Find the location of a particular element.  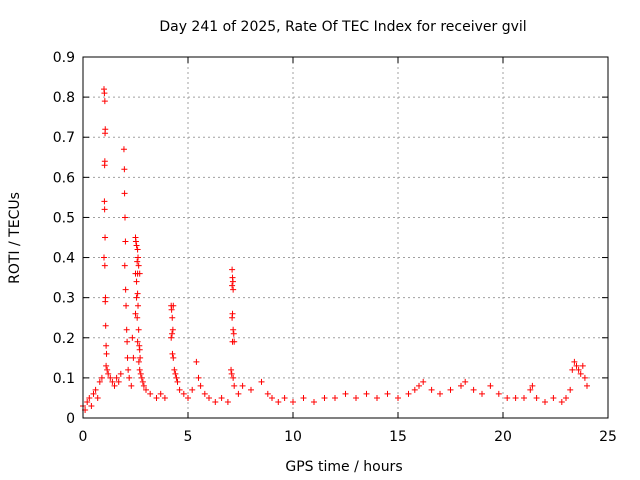

x-tick-label: 5 is located at coordinates (188, 437).